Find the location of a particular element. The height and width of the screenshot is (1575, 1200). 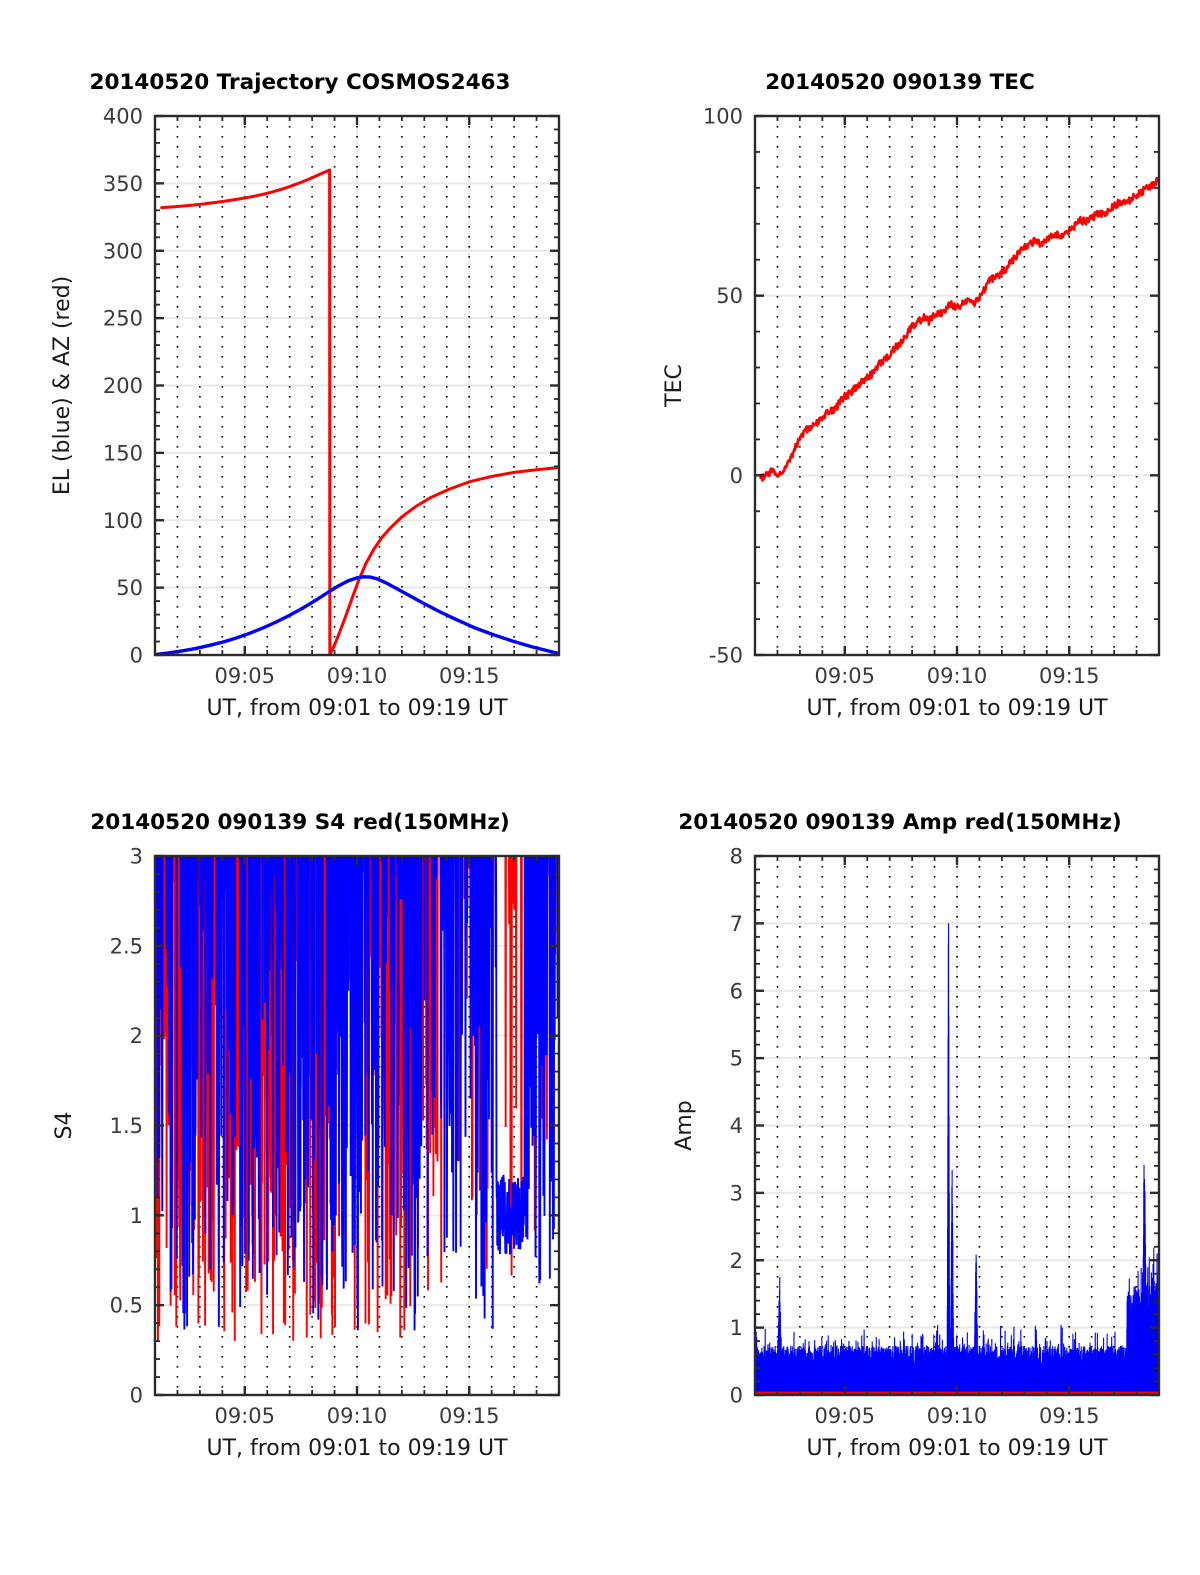

svg-text: -50 is located at coordinates (726, 656).